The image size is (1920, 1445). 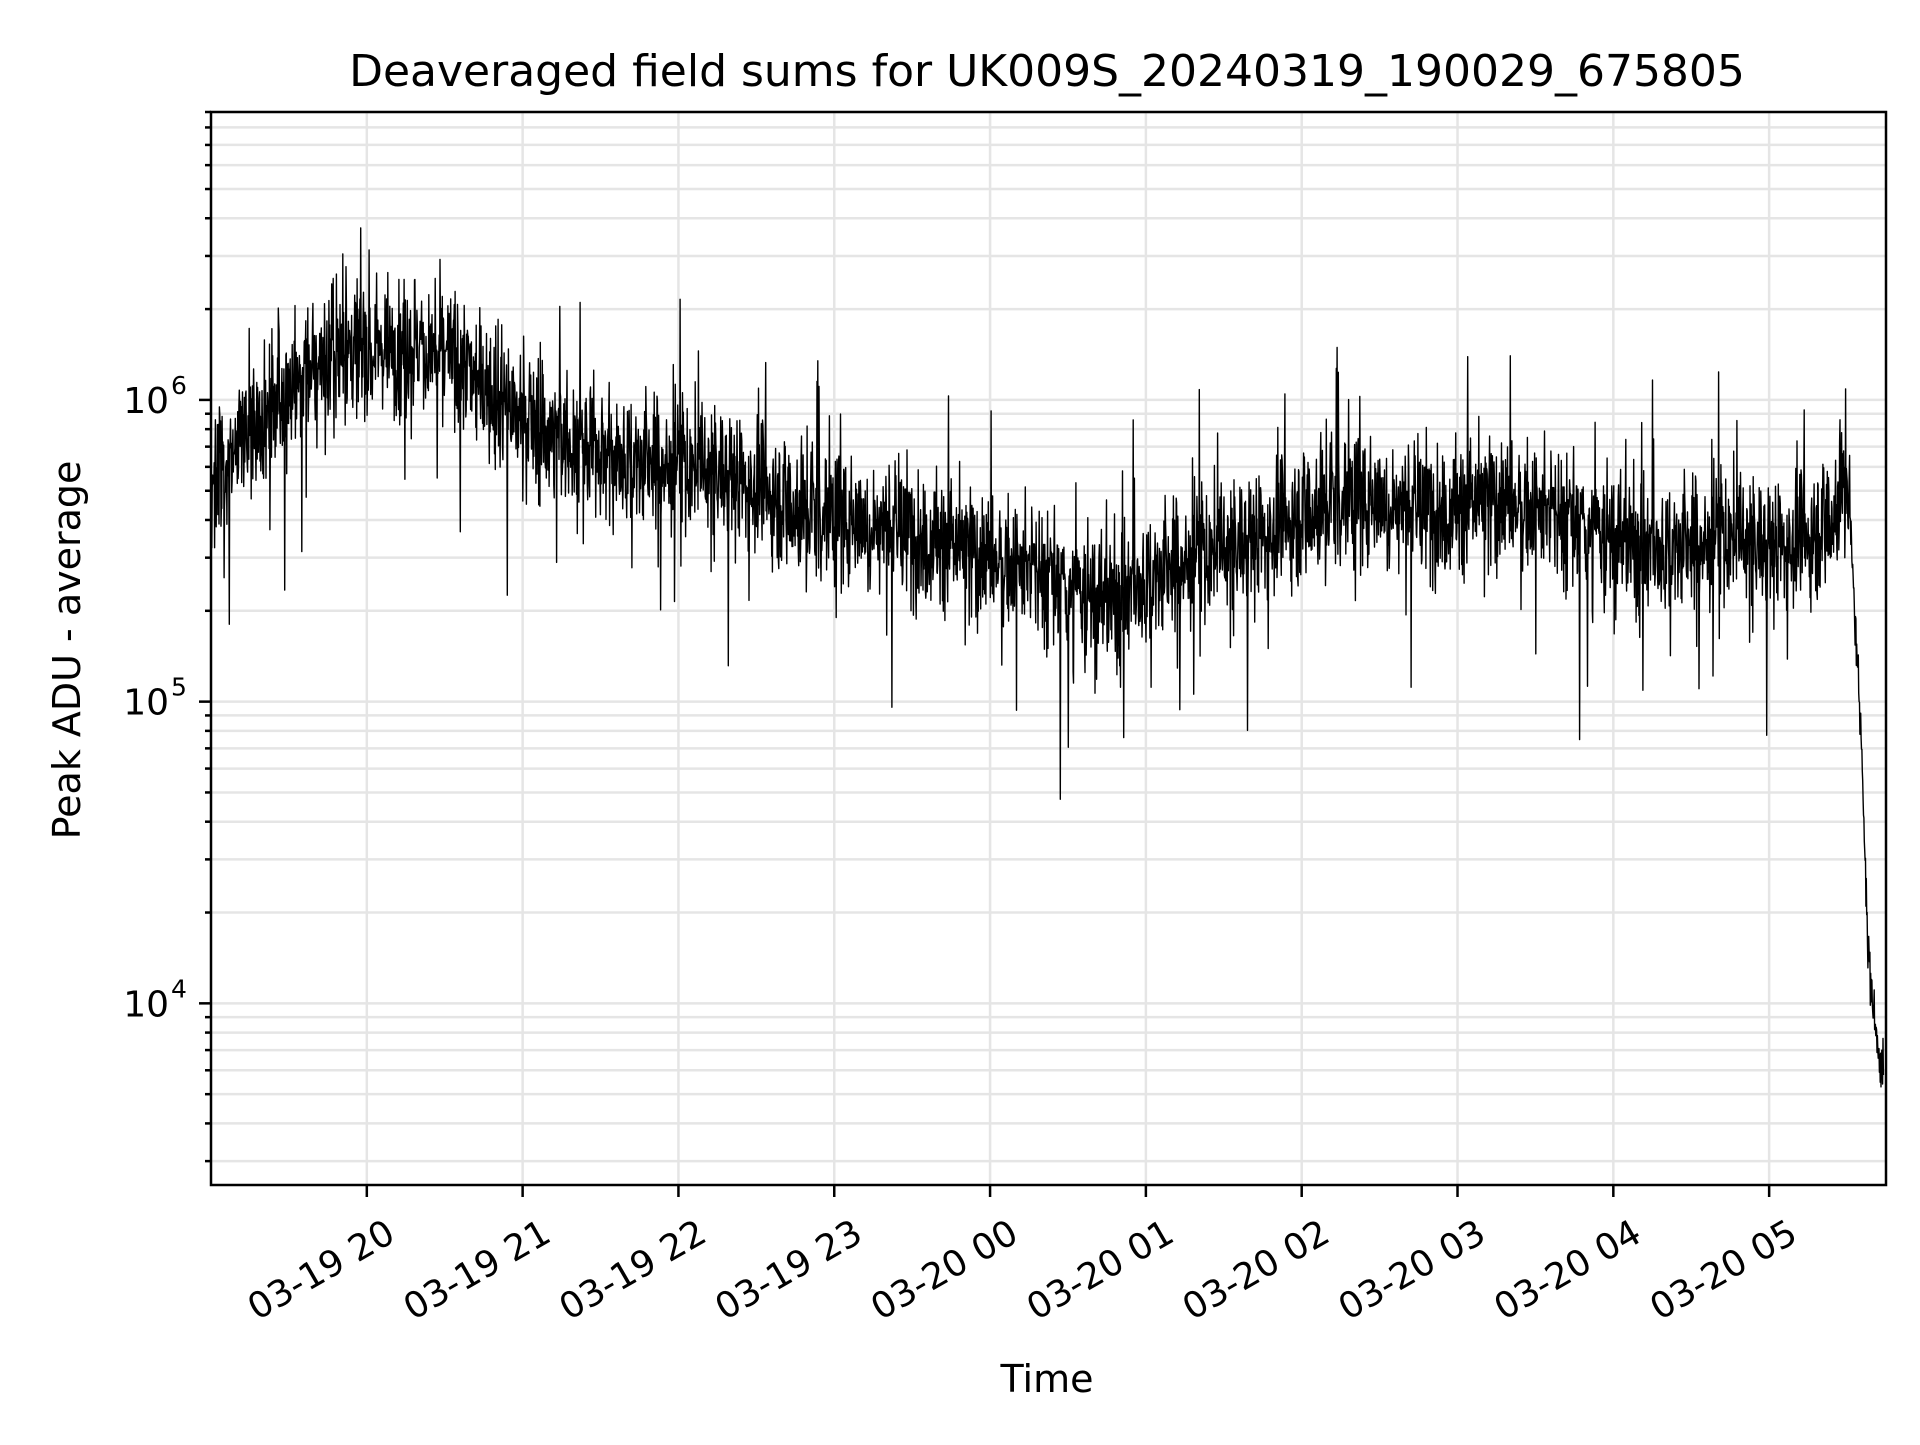 I want to click on y-tick-exponent: 4, so click(x=179, y=988).